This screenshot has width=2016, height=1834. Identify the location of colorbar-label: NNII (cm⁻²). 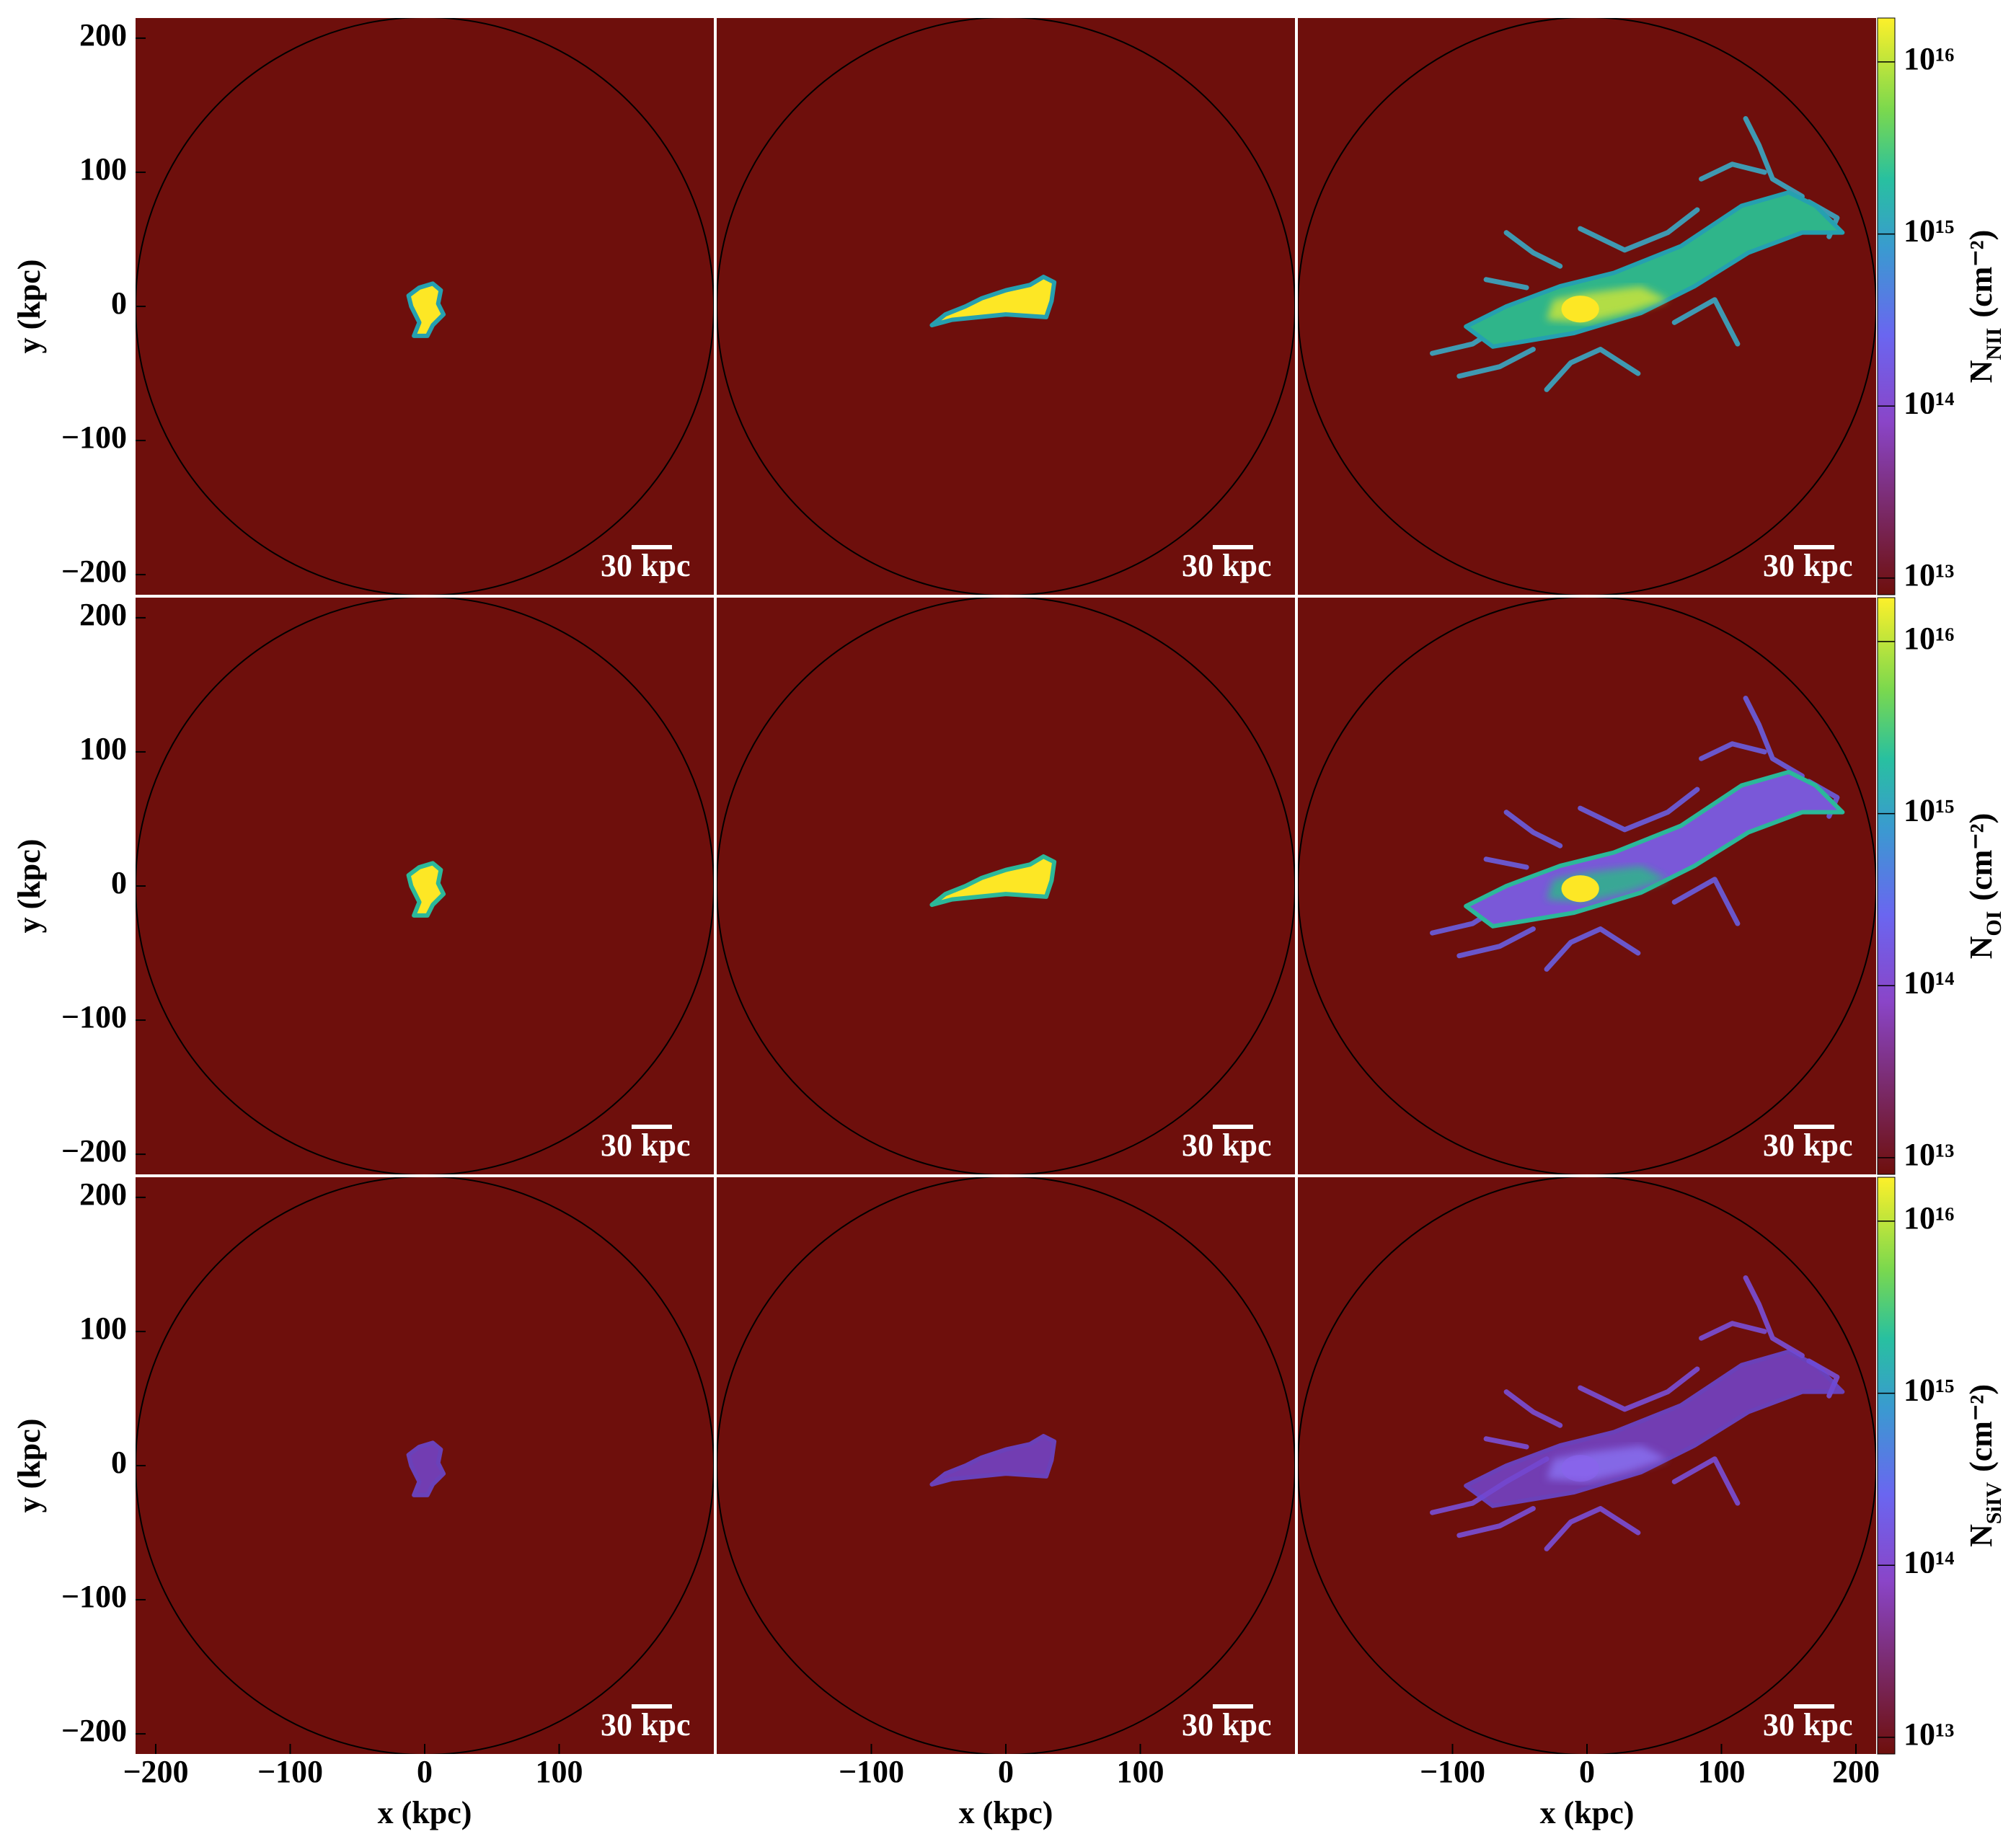
(1984, 307).